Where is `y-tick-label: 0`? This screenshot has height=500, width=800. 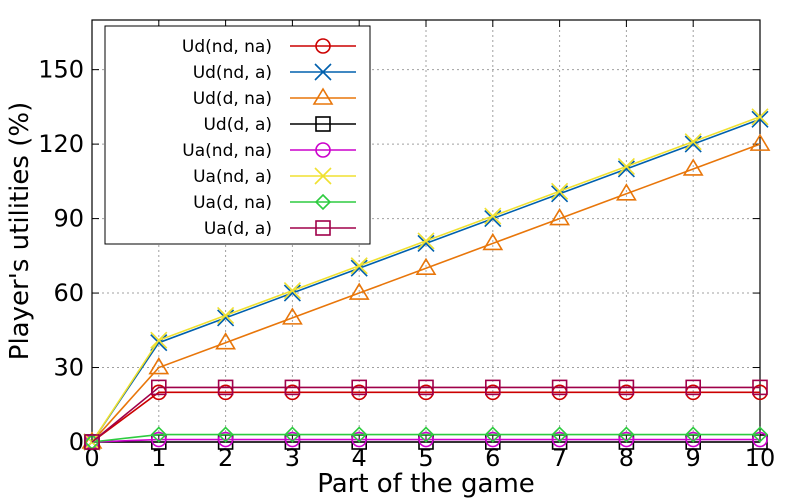 y-tick-label: 0 is located at coordinates (76, 442).